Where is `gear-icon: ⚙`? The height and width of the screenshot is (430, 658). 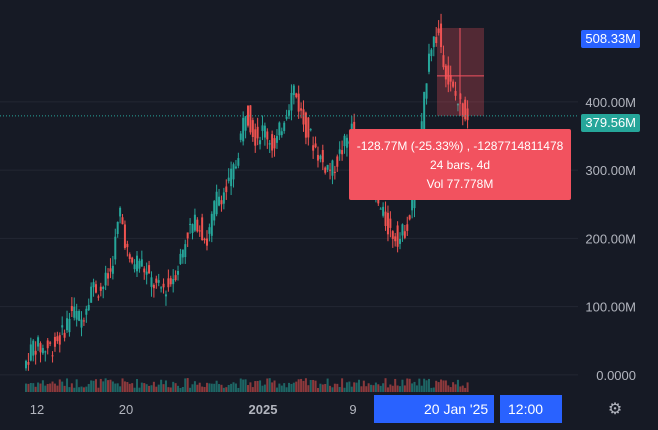 gear-icon: ⚙ is located at coordinates (615, 409).